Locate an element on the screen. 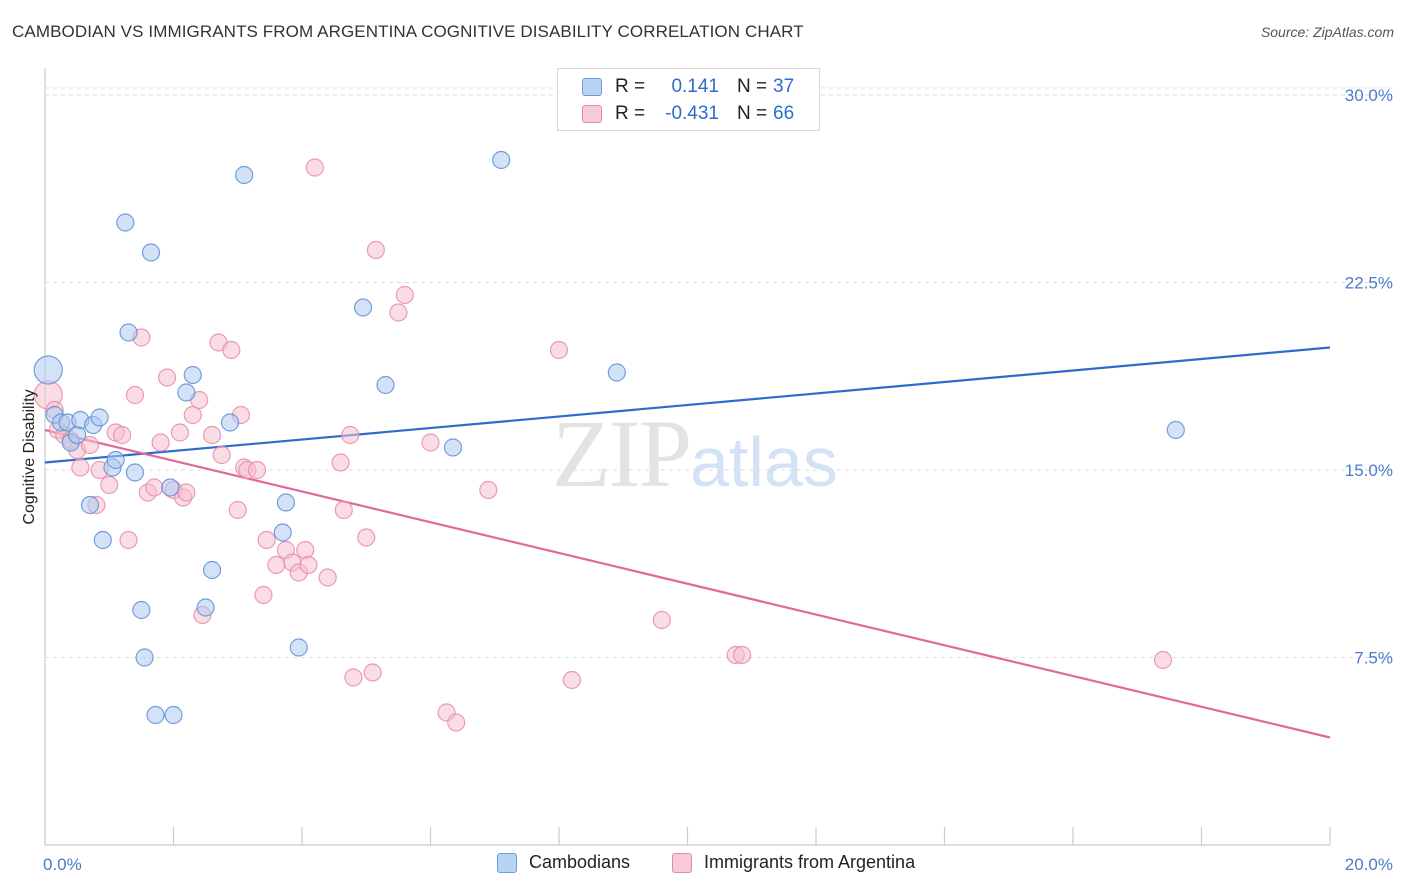  y-tick-label: 7.5% is located at coordinates (1373, 658).